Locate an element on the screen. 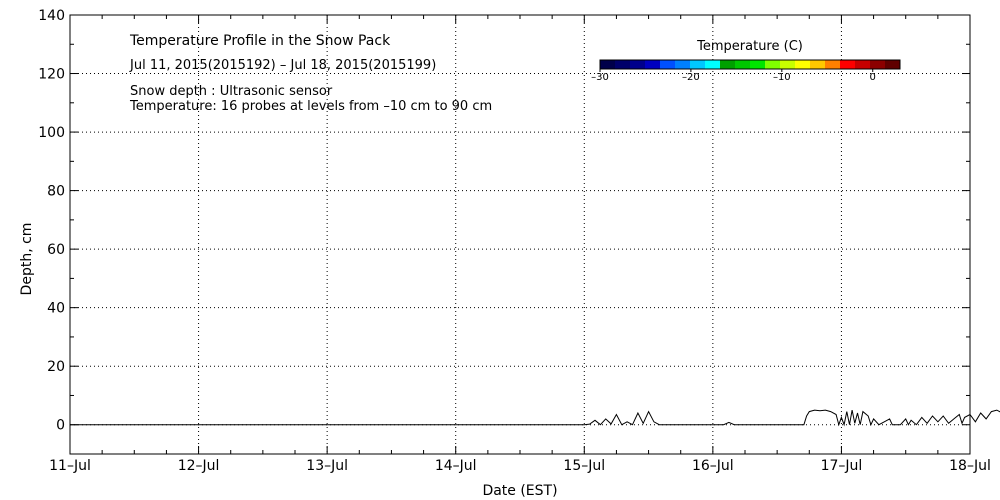 The height and width of the screenshot is (500, 1000). y-tick-label: 0 is located at coordinates (60, 426).